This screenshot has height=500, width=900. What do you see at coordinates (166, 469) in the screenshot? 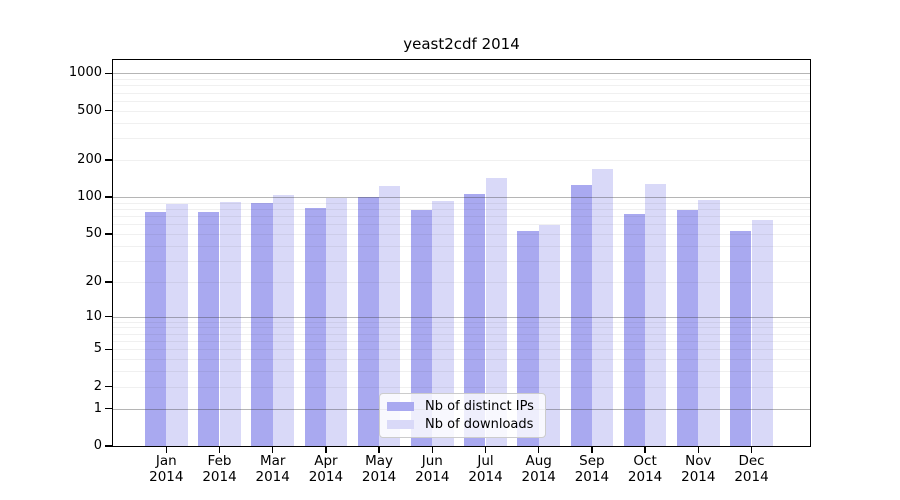
I see `x-tick-label-jan: Jan 2014` at bounding box center [166, 469].